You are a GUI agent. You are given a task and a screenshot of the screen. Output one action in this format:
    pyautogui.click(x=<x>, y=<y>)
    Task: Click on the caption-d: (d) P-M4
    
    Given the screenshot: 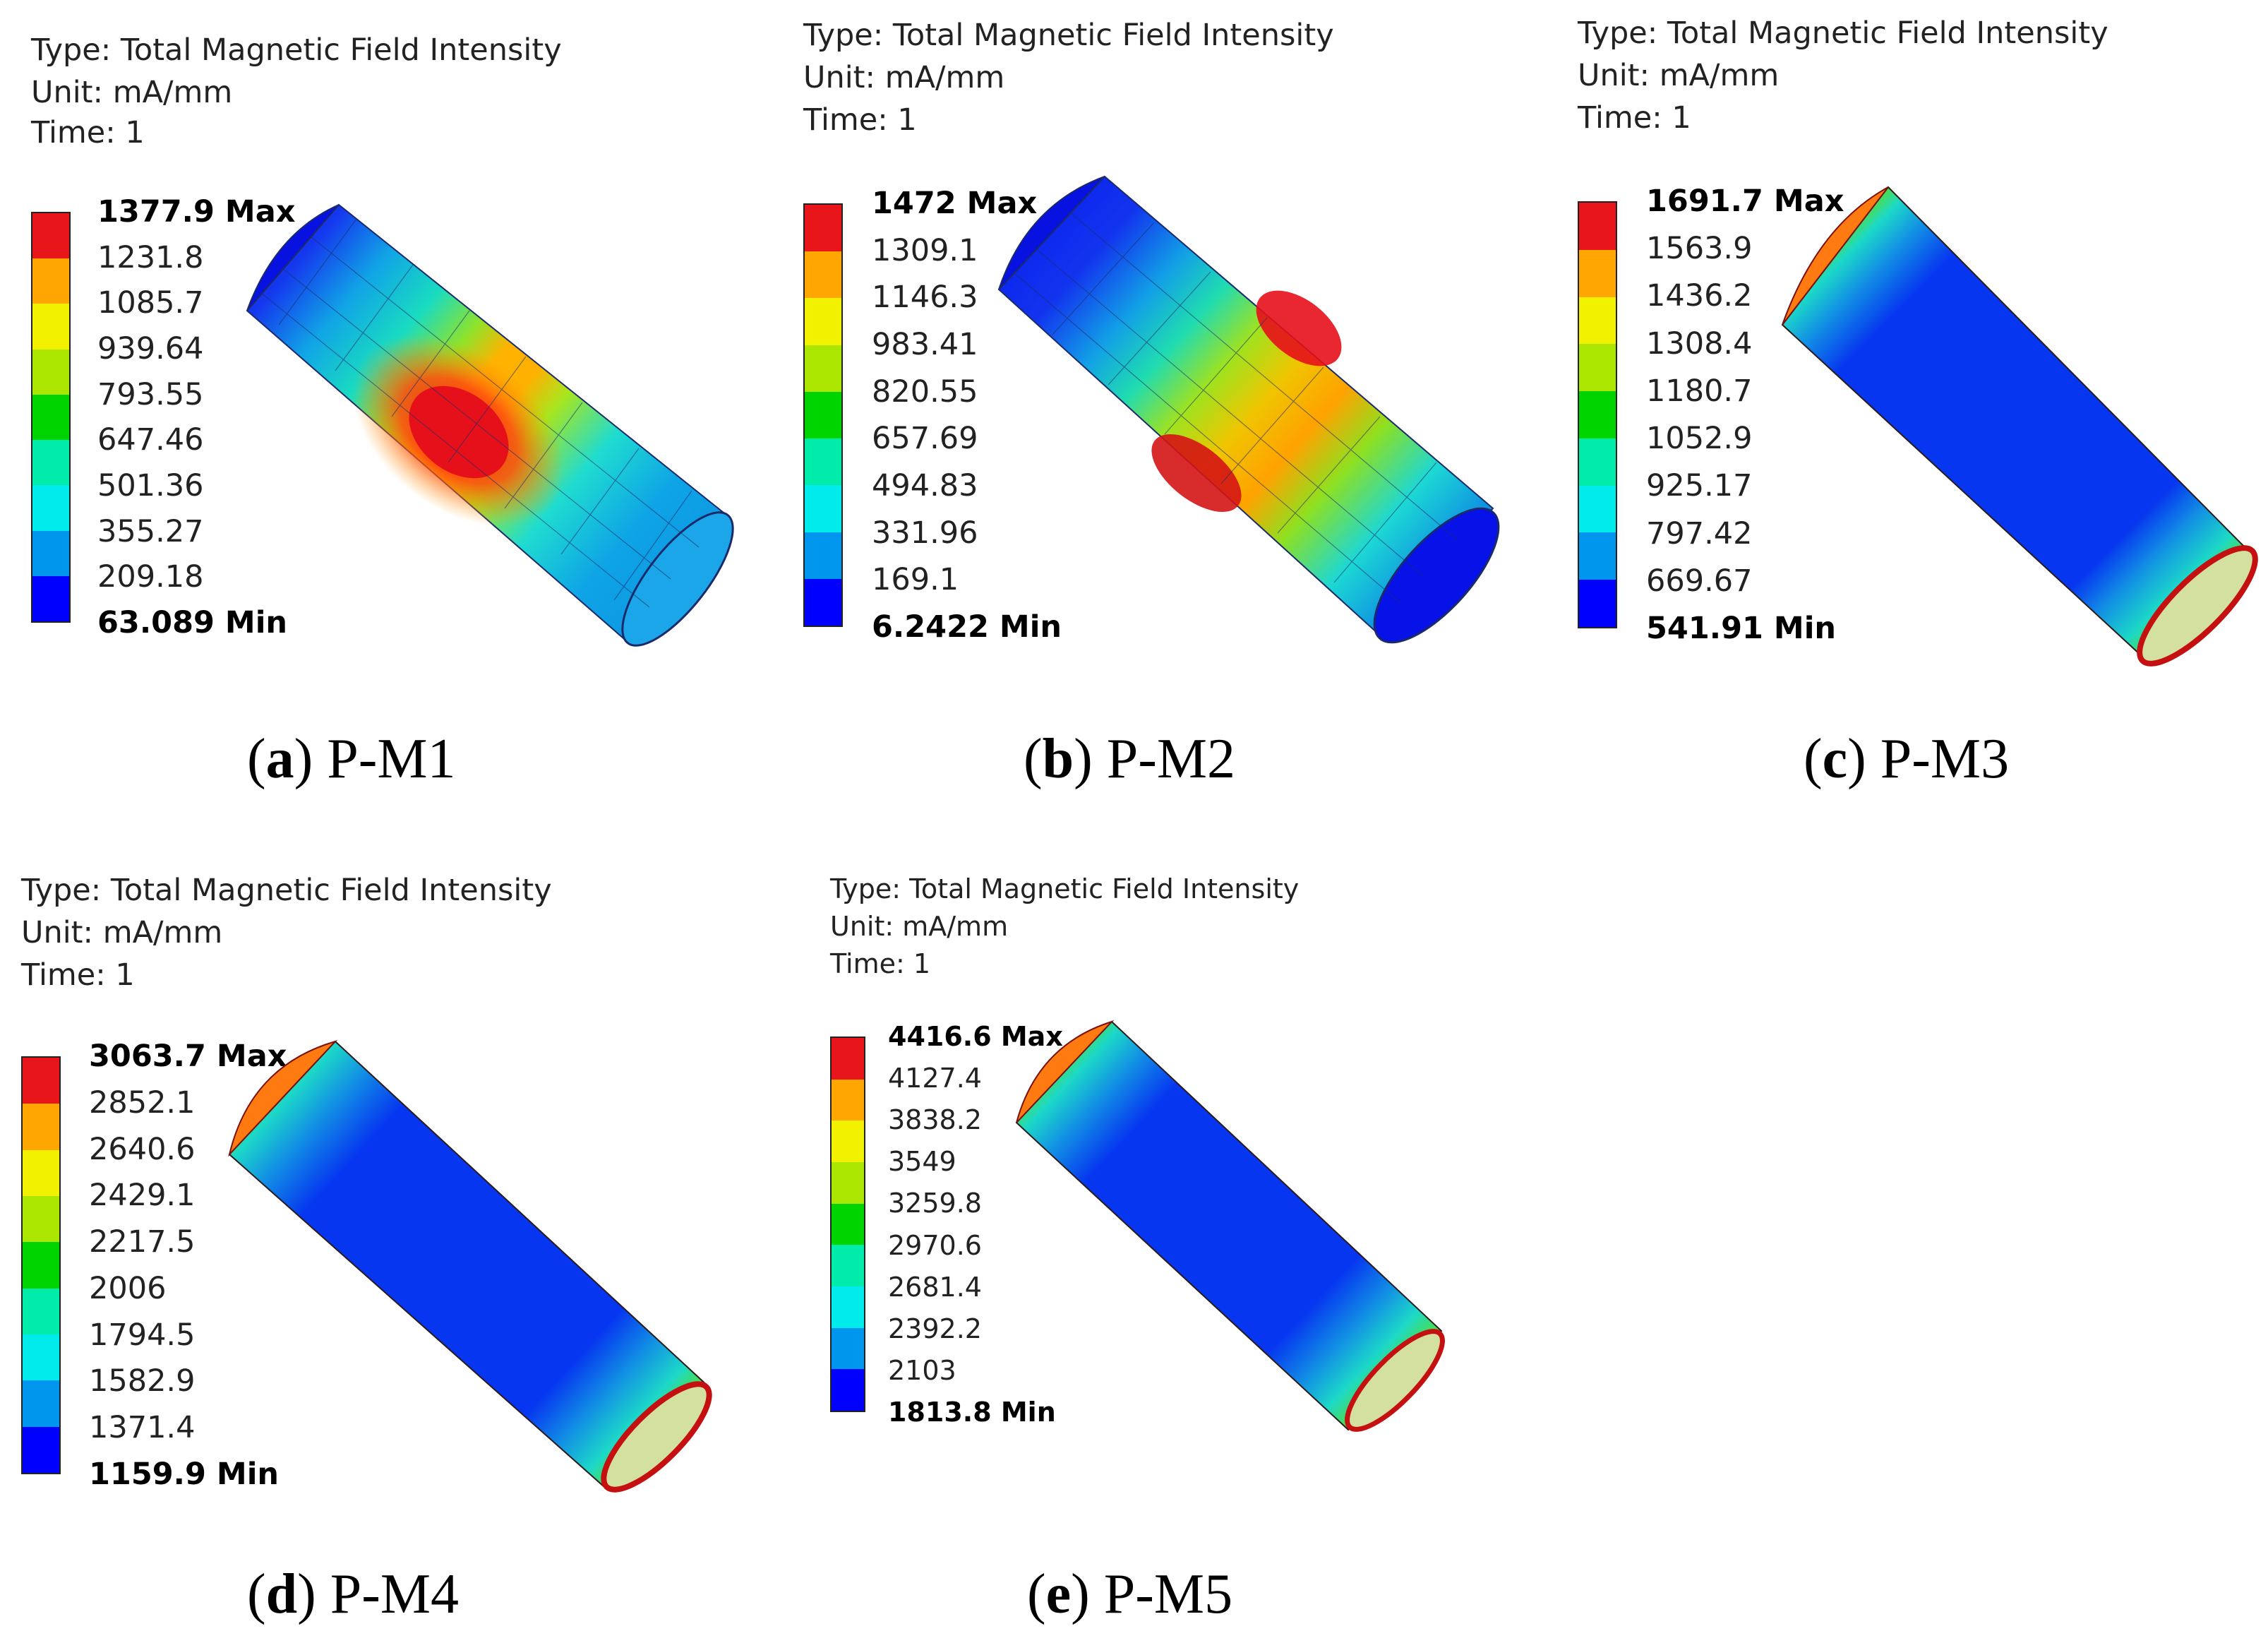 What is the action you would take?
    pyautogui.click(x=354, y=1594)
    